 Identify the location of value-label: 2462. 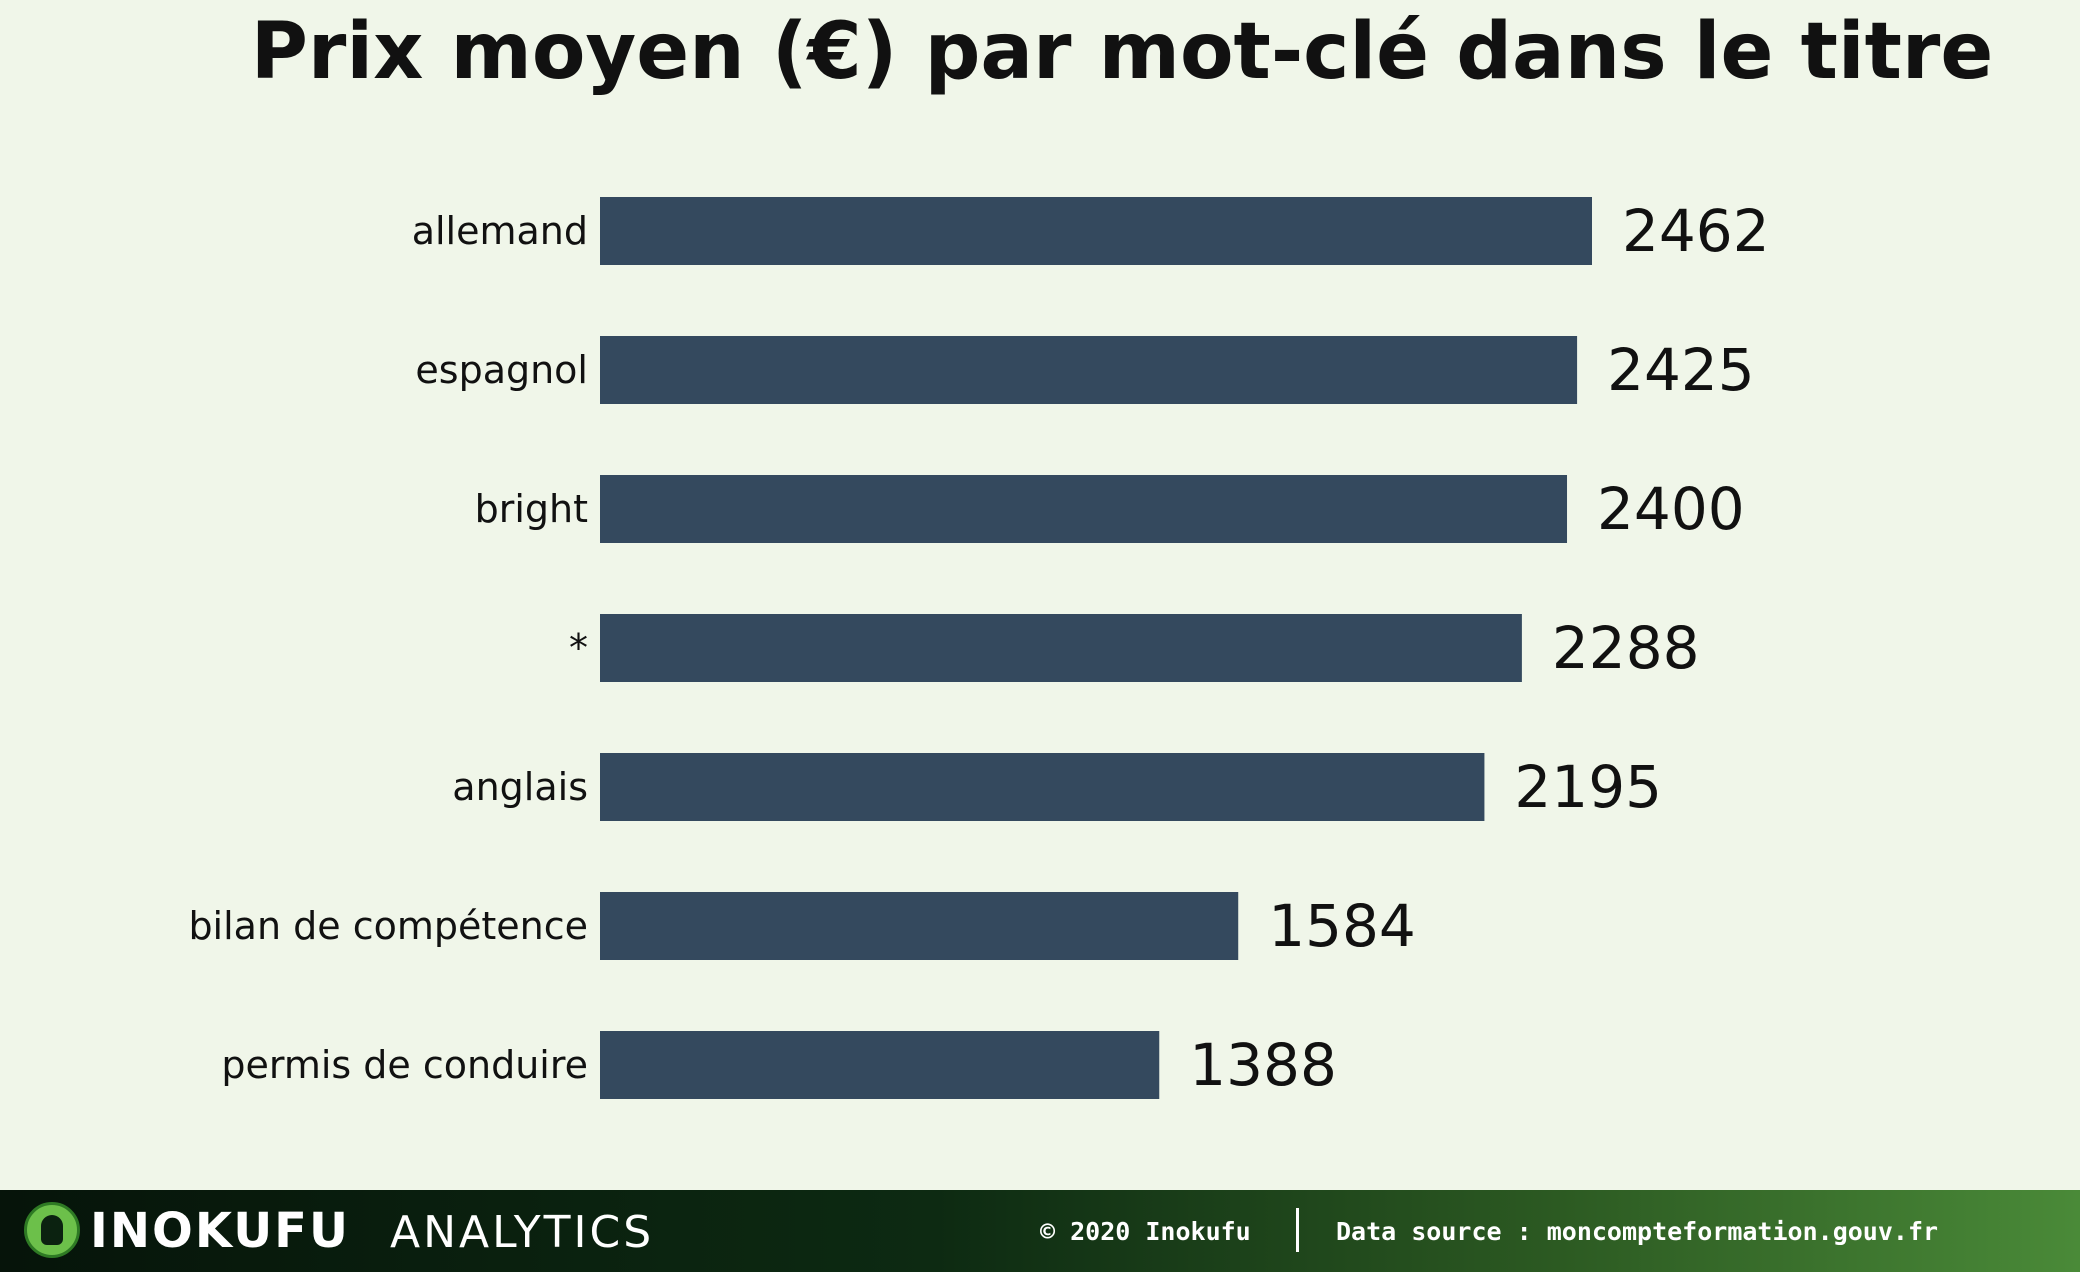
(1696, 231).